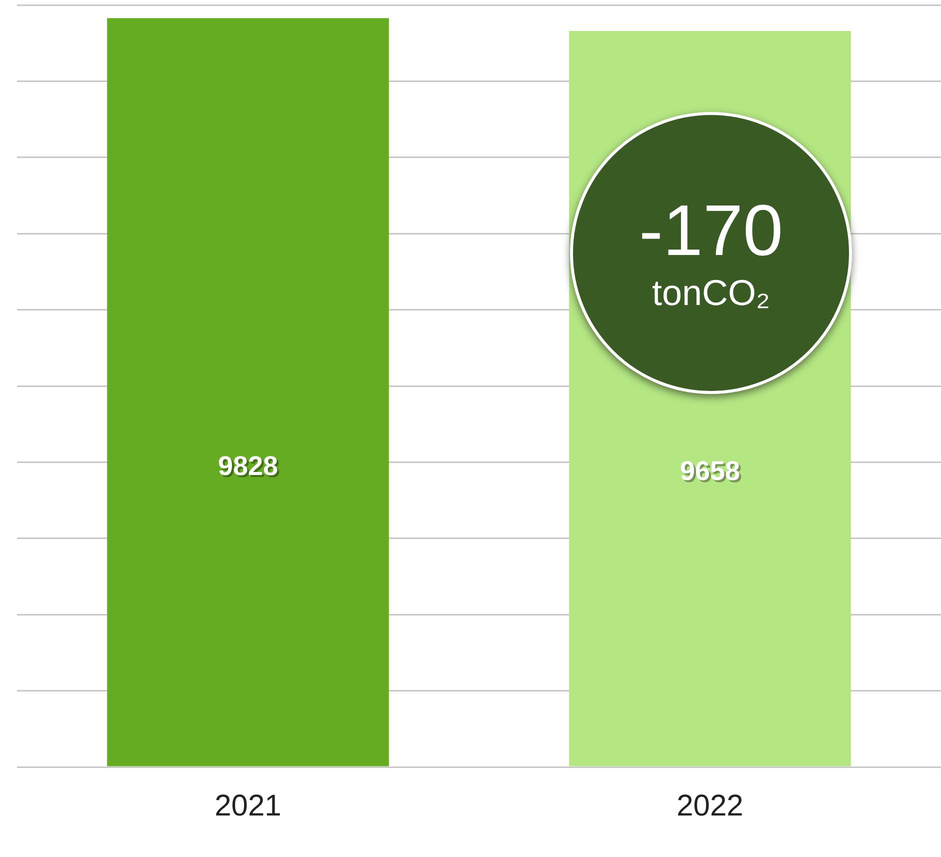  I want to click on annotation: tonCO₂, so click(711, 293).